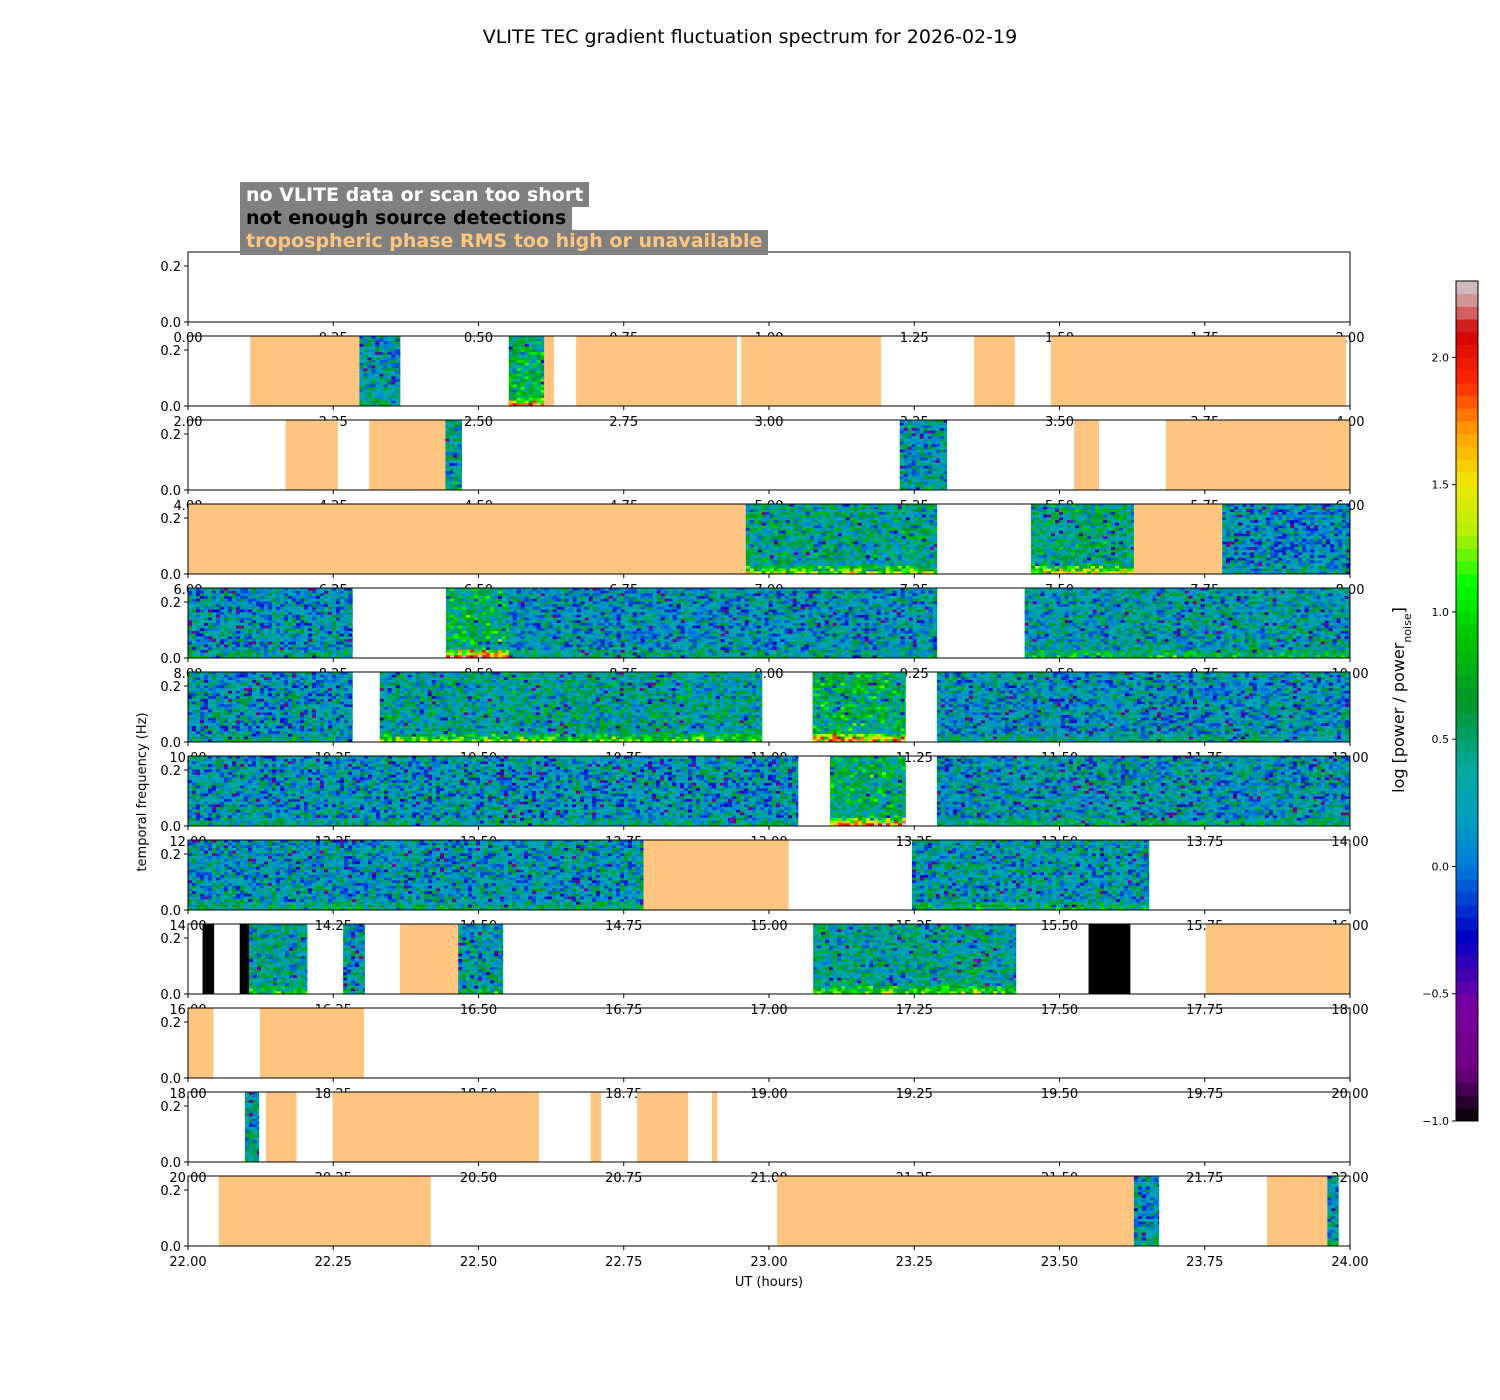 This screenshot has height=1400, width=1500. What do you see at coordinates (478, 422) in the screenshot?
I see `x-tick-label: 2.50` at bounding box center [478, 422].